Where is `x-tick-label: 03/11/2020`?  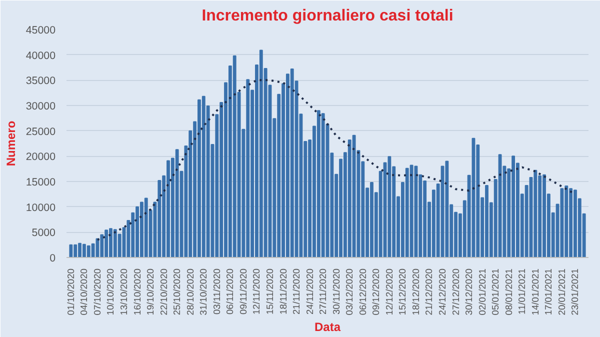
x-tick-label: 03/11/2020 is located at coordinates (217, 291).